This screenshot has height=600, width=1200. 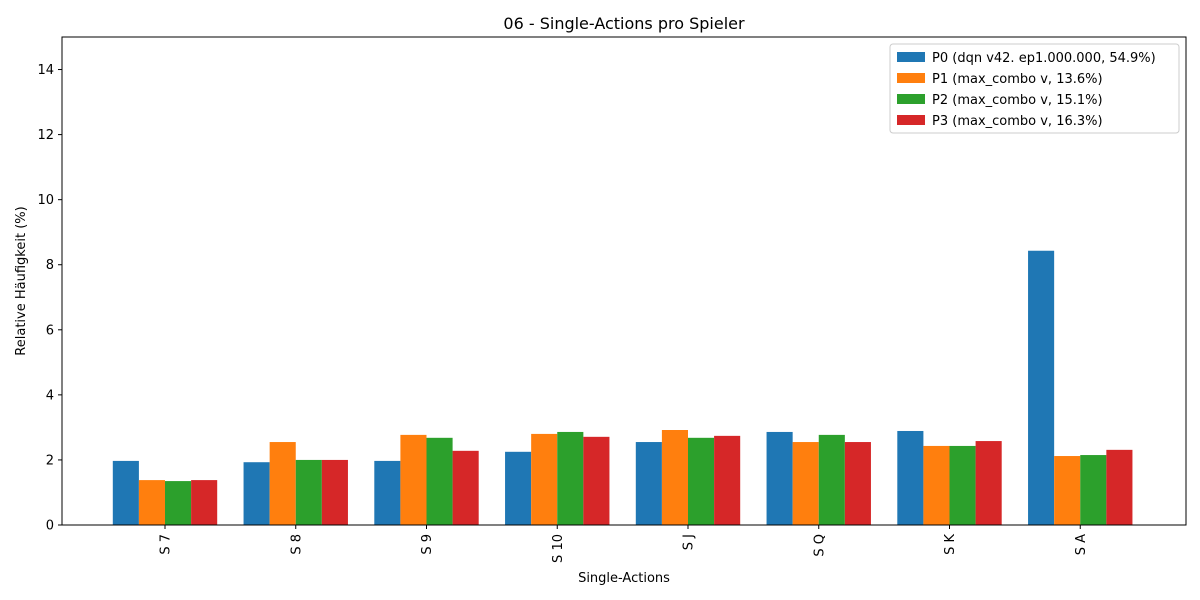 I want to click on bar-p2-sk, so click(x=962, y=485).